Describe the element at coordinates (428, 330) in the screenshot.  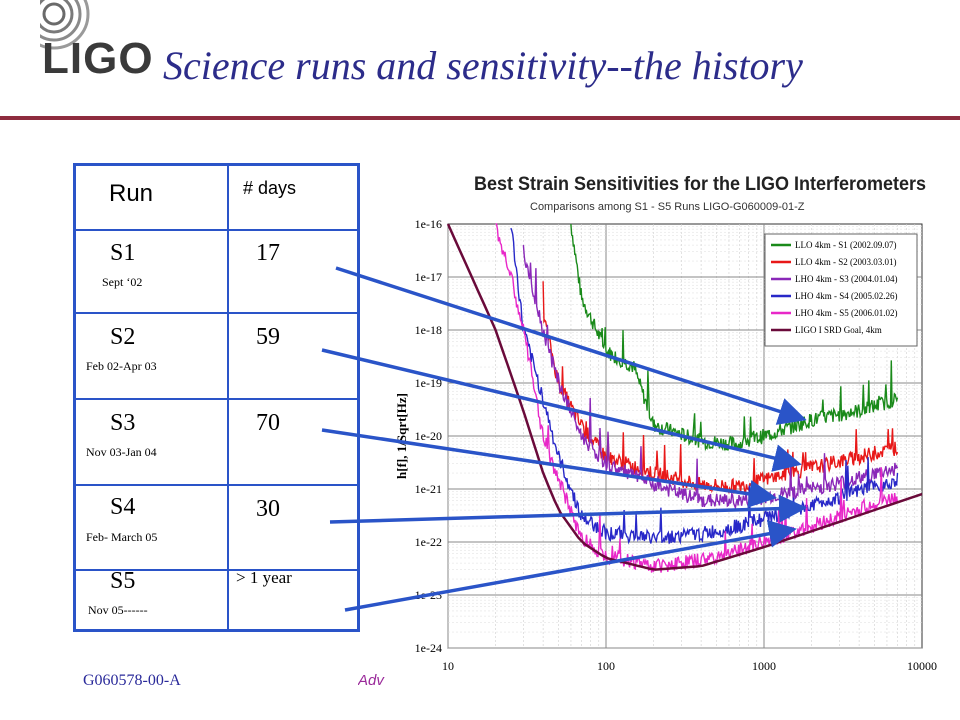
I see `y-tick-label: 1e-18` at that location.